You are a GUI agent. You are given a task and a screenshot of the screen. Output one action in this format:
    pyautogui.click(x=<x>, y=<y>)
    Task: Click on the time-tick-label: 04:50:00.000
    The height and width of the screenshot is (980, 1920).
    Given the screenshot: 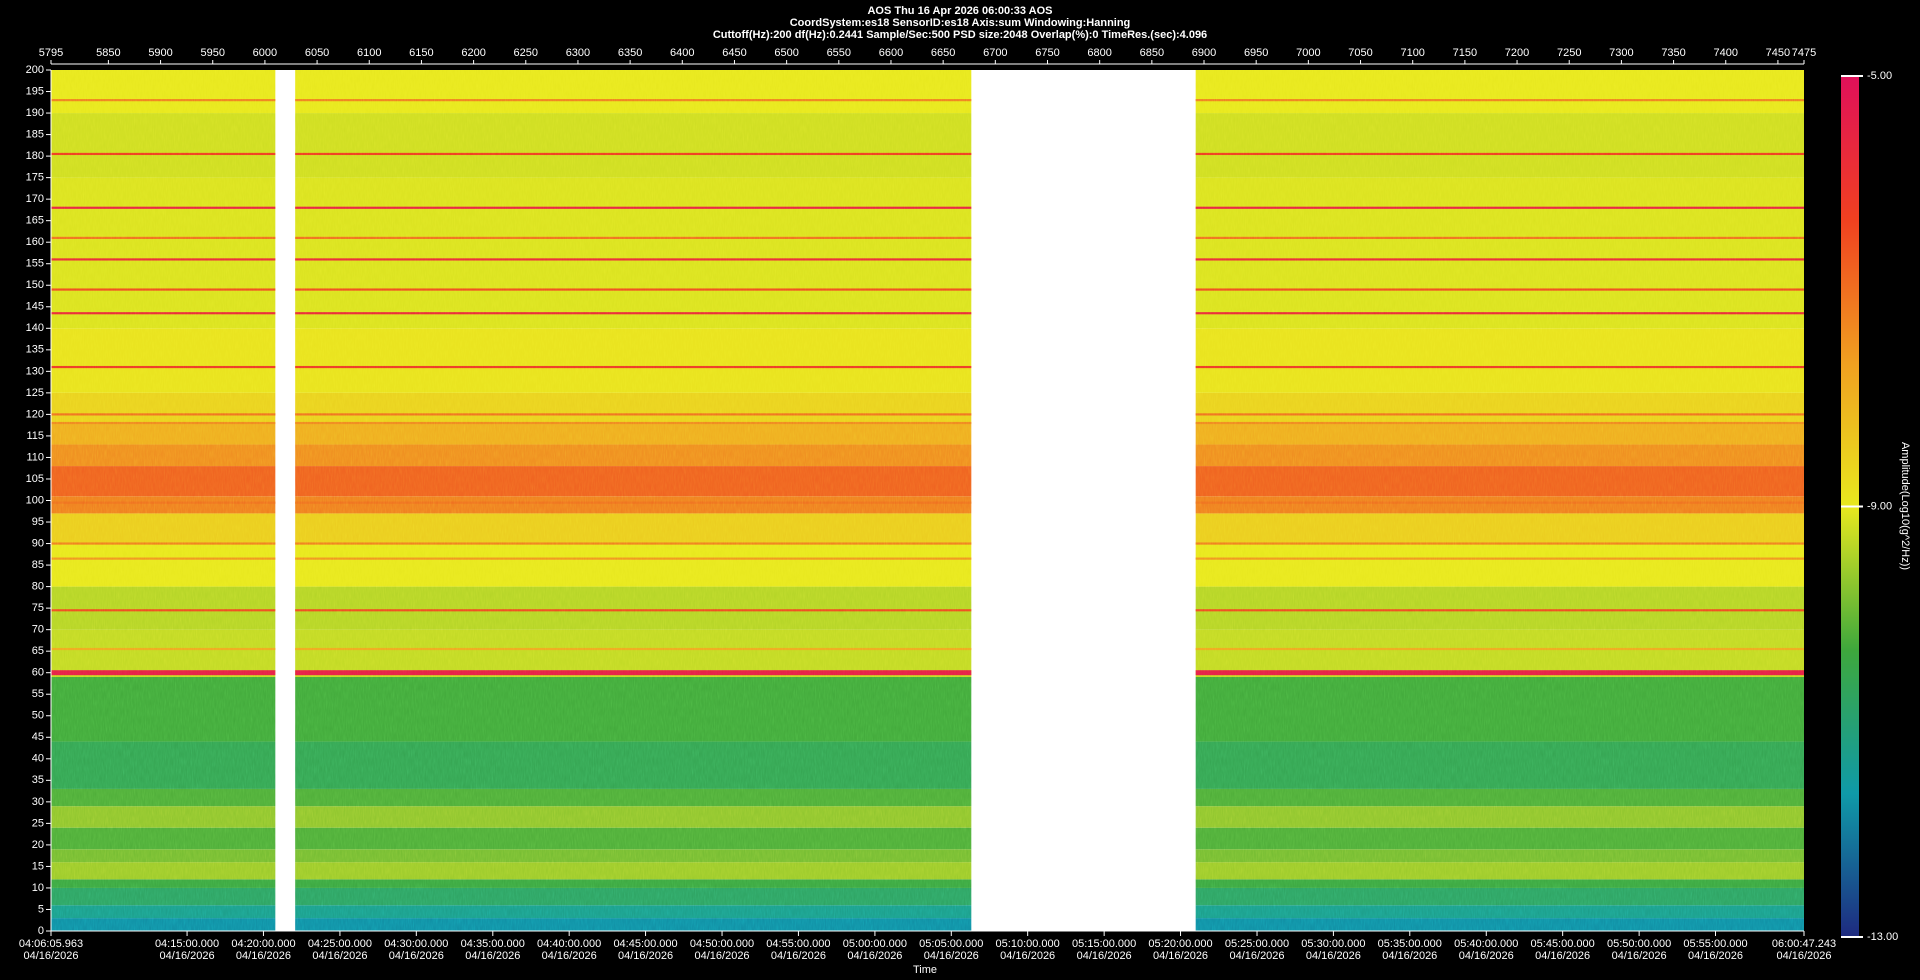 What is the action you would take?
    pyautogui.click(x=722, y=944)
    